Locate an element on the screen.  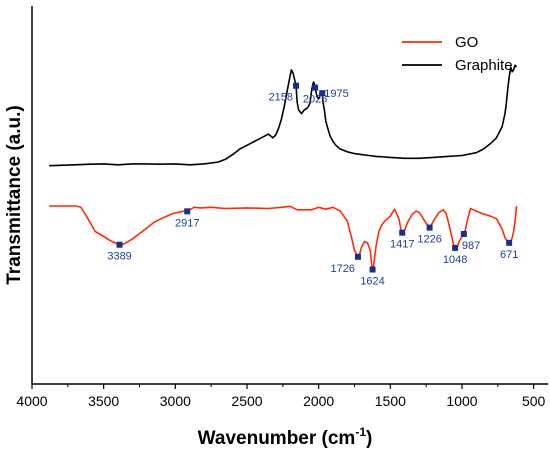
x-axis-title: Wavenumber (cm-1) is located at coordinates (285, 437).